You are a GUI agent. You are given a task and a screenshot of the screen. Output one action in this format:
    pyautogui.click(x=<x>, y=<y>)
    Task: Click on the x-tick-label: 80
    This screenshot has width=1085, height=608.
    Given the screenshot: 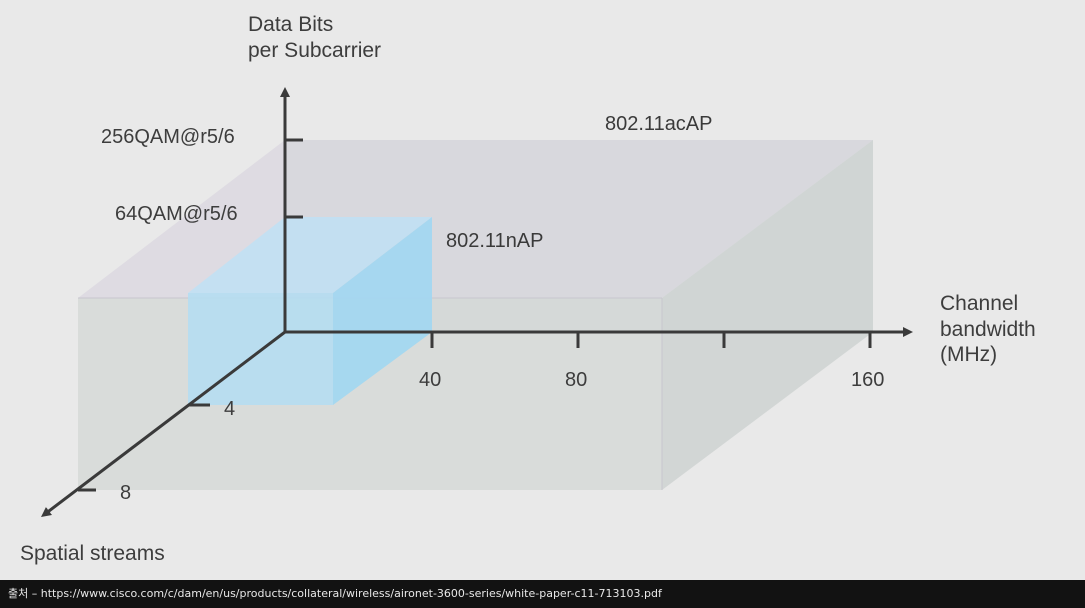 What is the action you would take?
    pyautogui.click(x=576, y=380)
    